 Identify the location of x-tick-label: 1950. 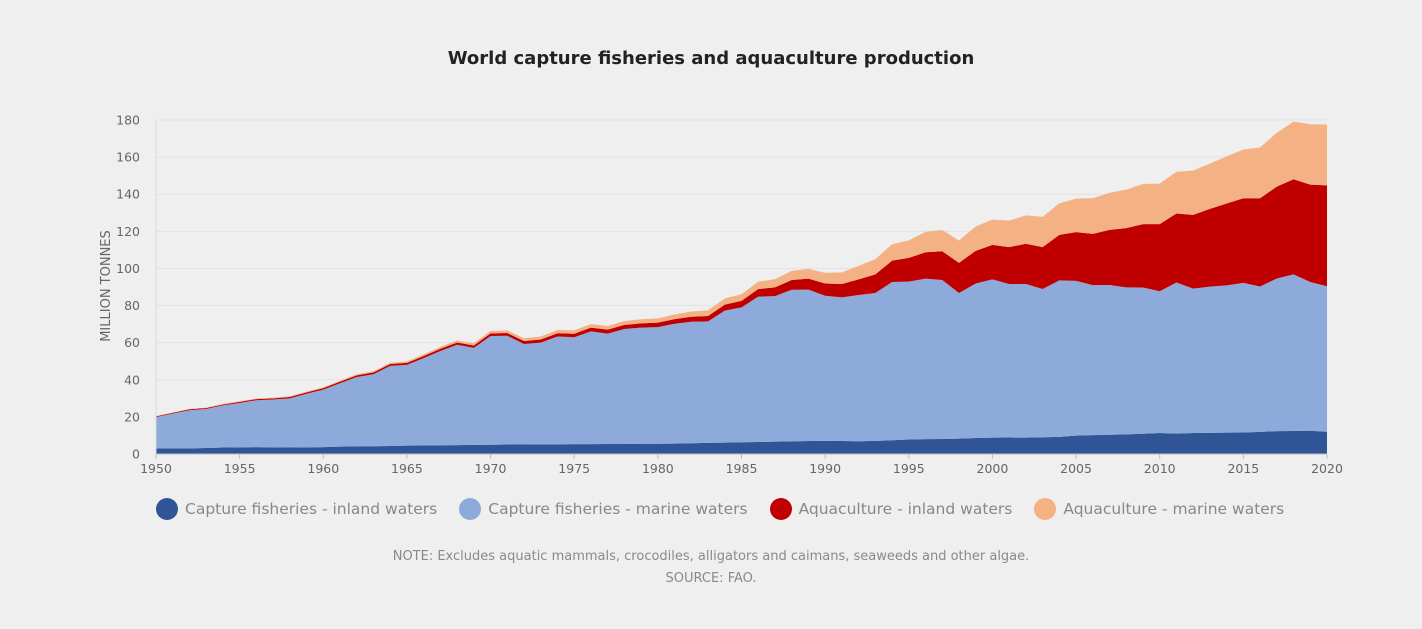
(156, 468).